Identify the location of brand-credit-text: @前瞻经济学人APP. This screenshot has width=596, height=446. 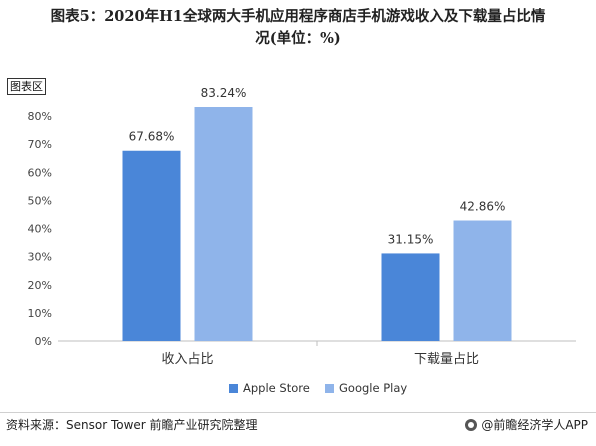
(534, 425).